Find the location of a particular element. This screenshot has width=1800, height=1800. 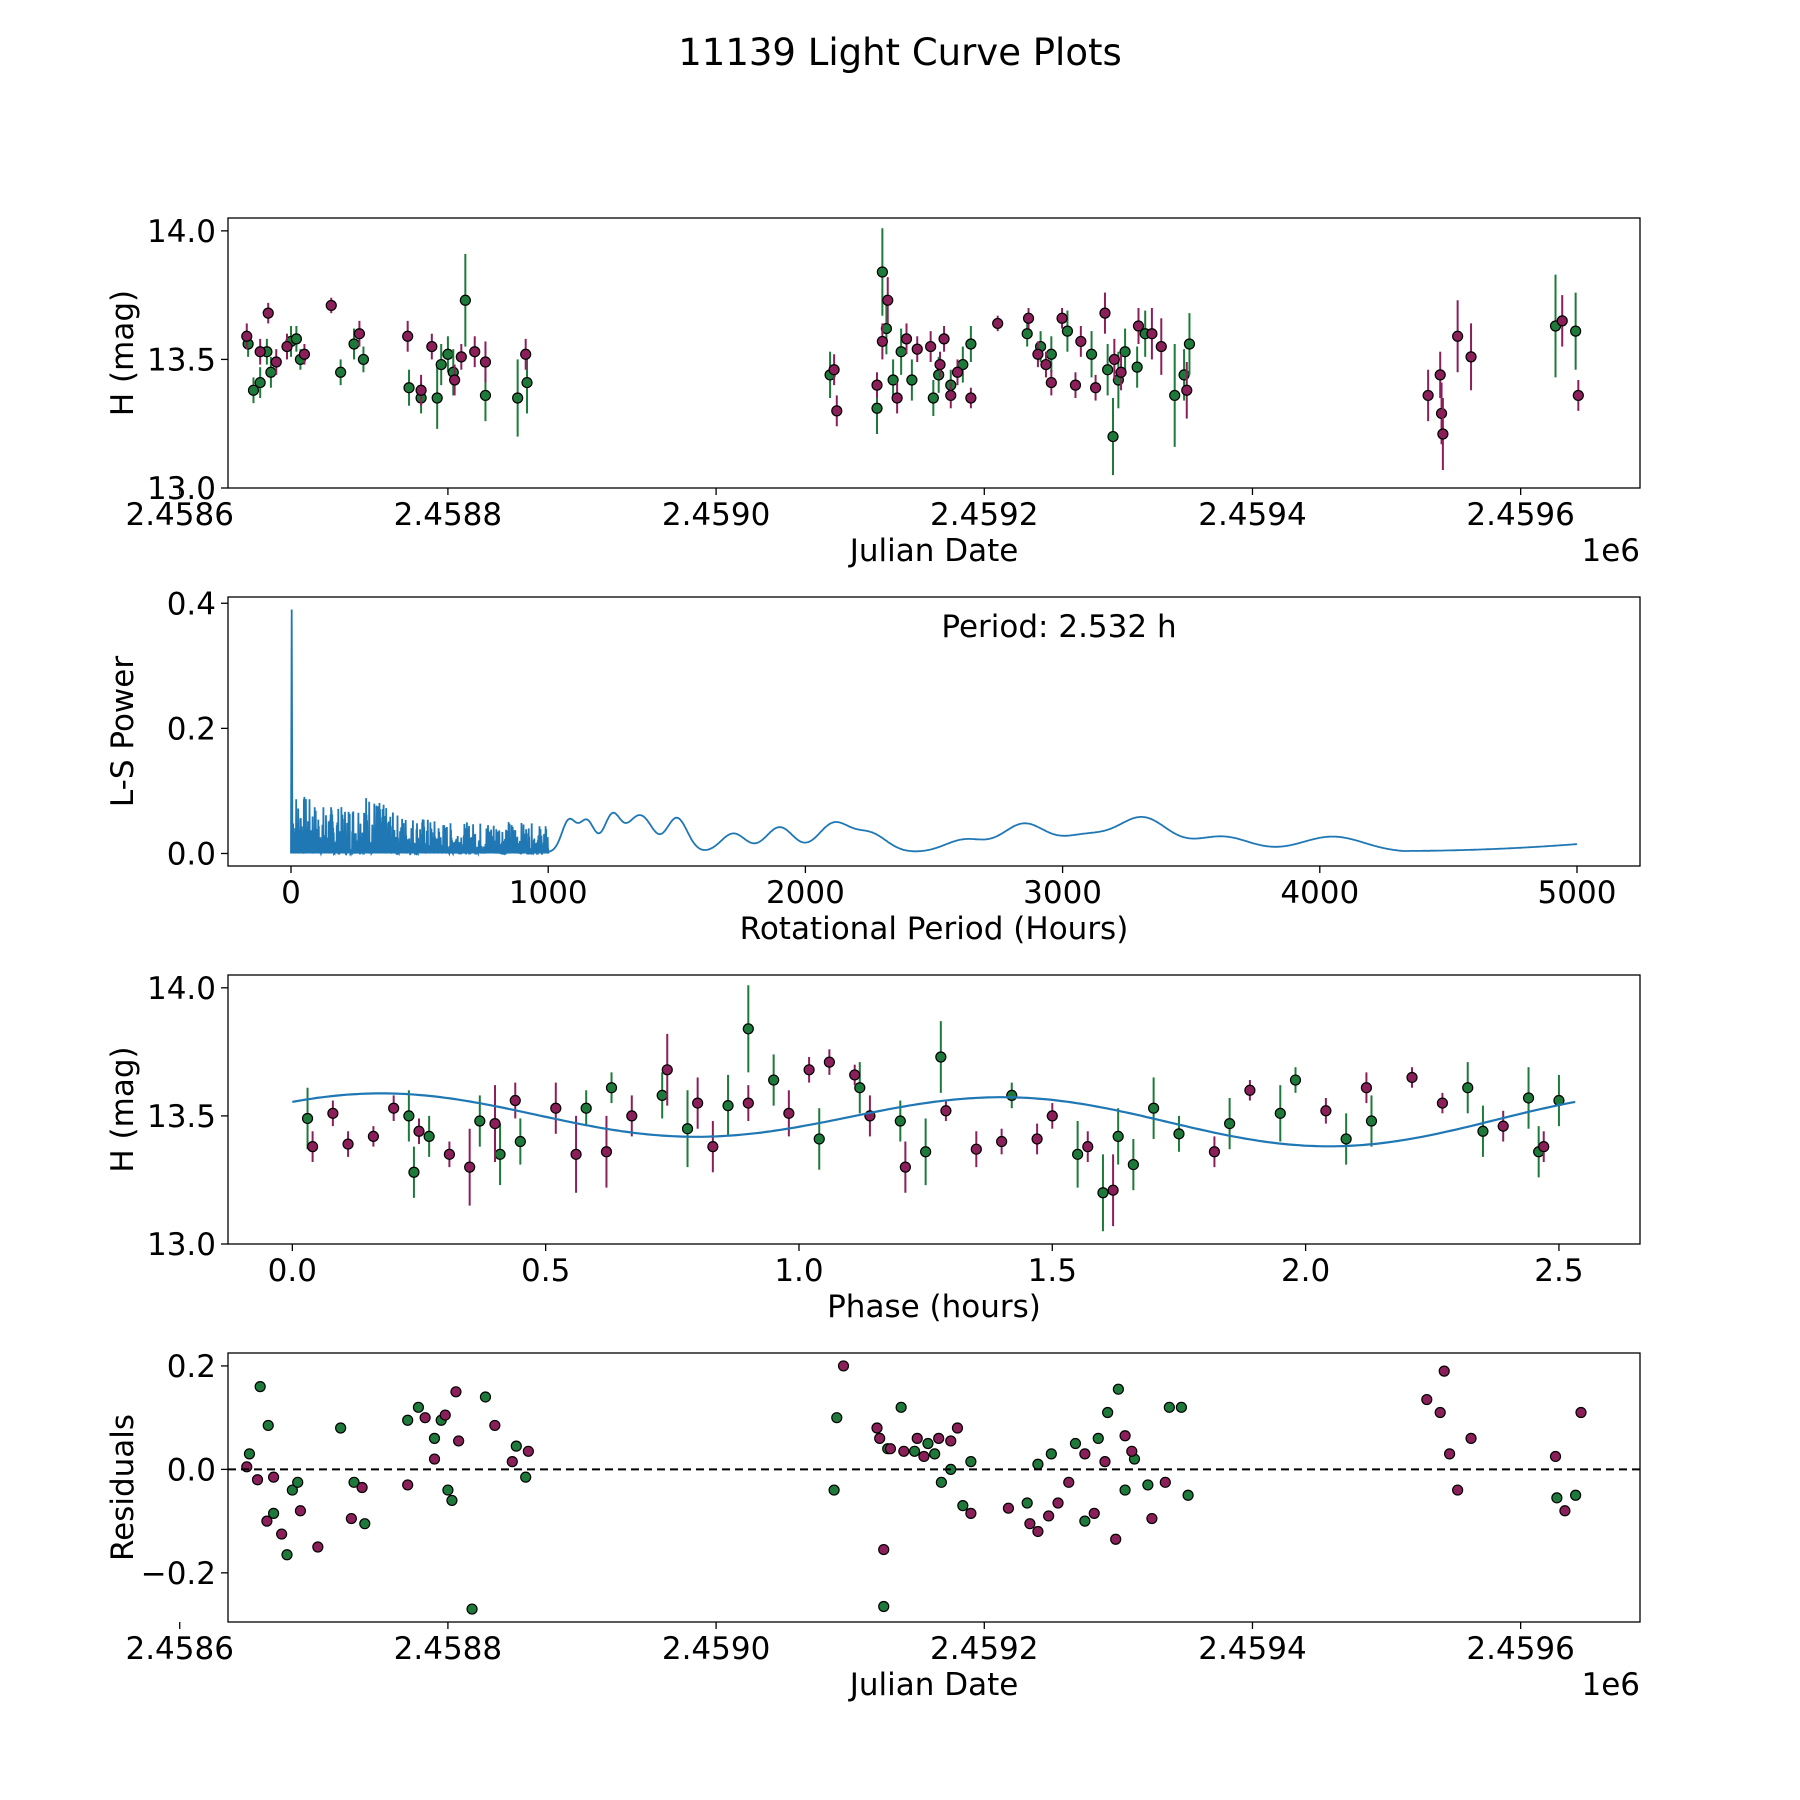

lightcurve-x-tick-label: 2.4592 is located at coordinates (984, 515).